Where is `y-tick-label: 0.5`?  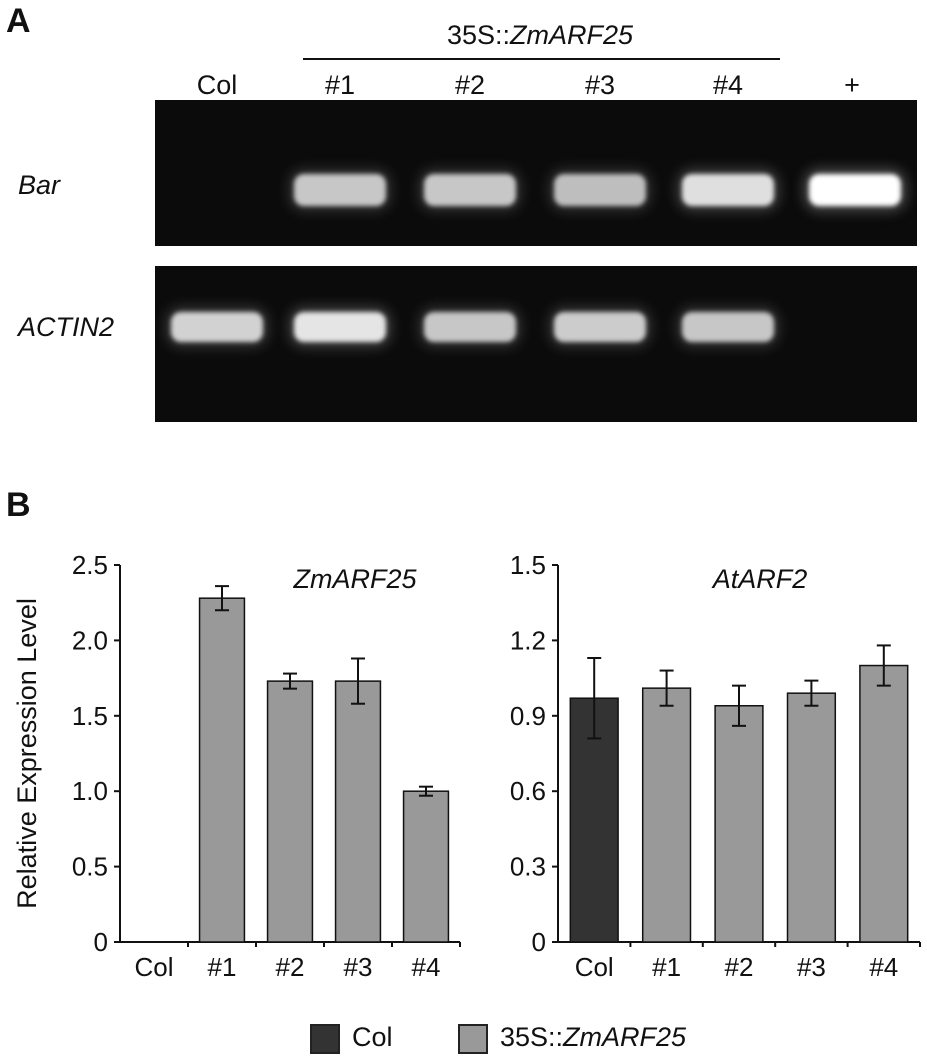 y-tick-label: 0.5 is located at coordinates (90, 867).